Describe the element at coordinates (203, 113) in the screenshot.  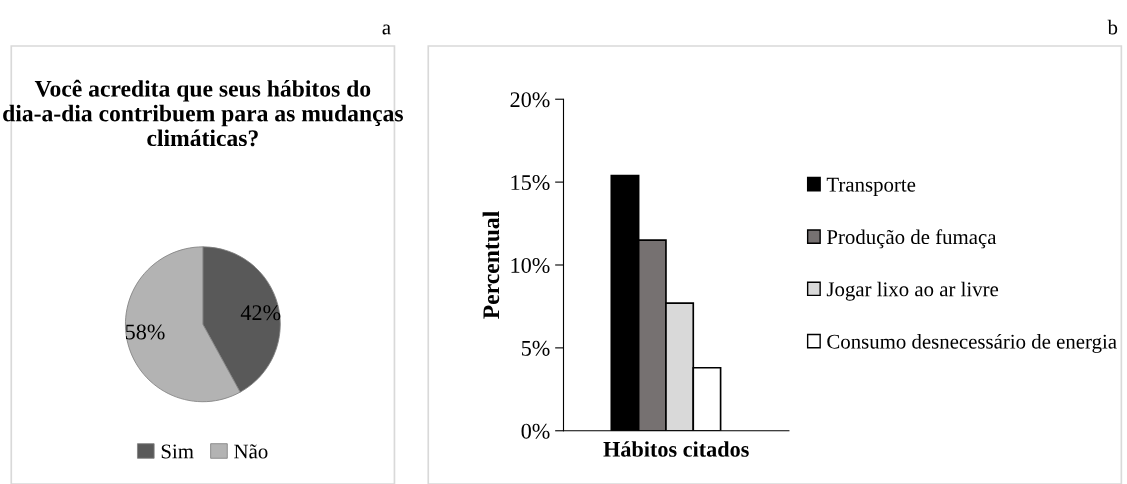
I see `chart-title: Você acredita que seus hábitos do dia-a-dia contribuem para as mudanças climáticas?` at that location.